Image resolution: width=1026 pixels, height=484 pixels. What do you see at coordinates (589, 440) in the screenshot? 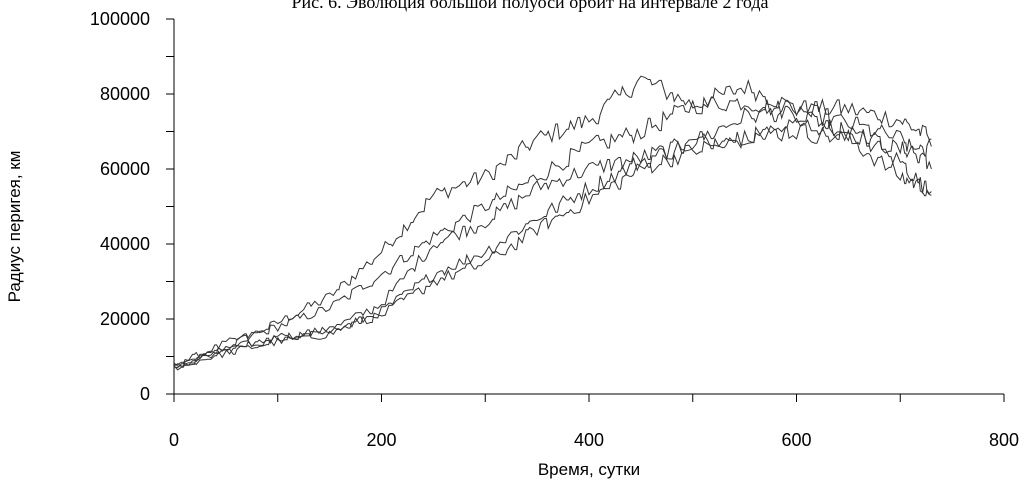
I see `x-tick-label: 400` at bounding box center [589, 440].